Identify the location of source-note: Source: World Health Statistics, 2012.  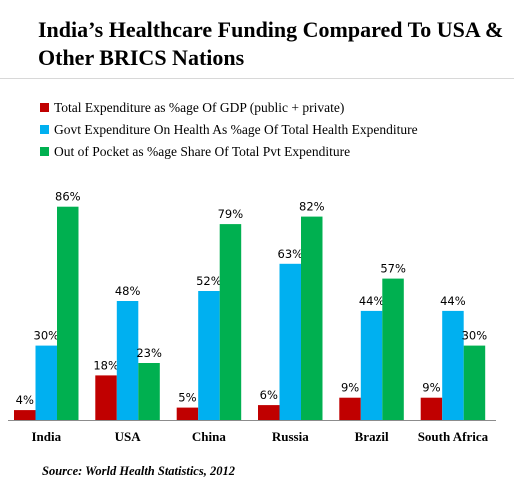
(138, 471).